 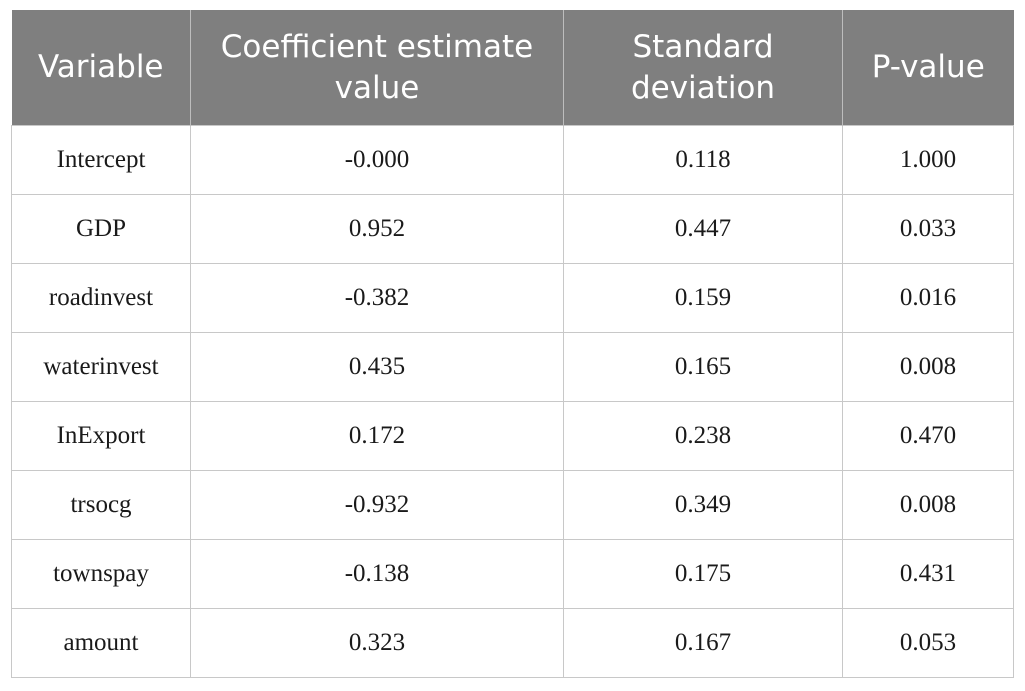 What do you see at coordinates (703, 298) in the screenshot?
I see `cell-standard-deviation: 0.159` at bounding box center [703, 298].